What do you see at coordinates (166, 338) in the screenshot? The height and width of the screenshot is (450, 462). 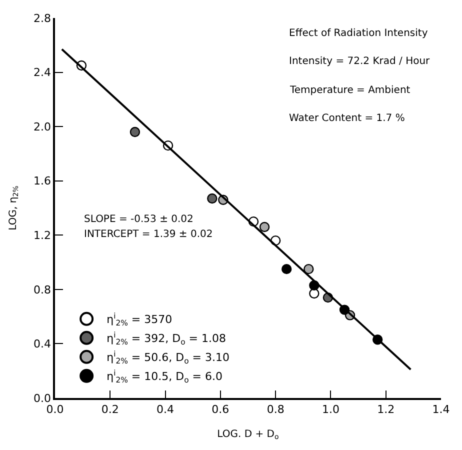 I see `legend-label: η$^{i}$$_{2%}$ = 392, D$_{o}$ = 1.08` at bounding box center [166, 338].